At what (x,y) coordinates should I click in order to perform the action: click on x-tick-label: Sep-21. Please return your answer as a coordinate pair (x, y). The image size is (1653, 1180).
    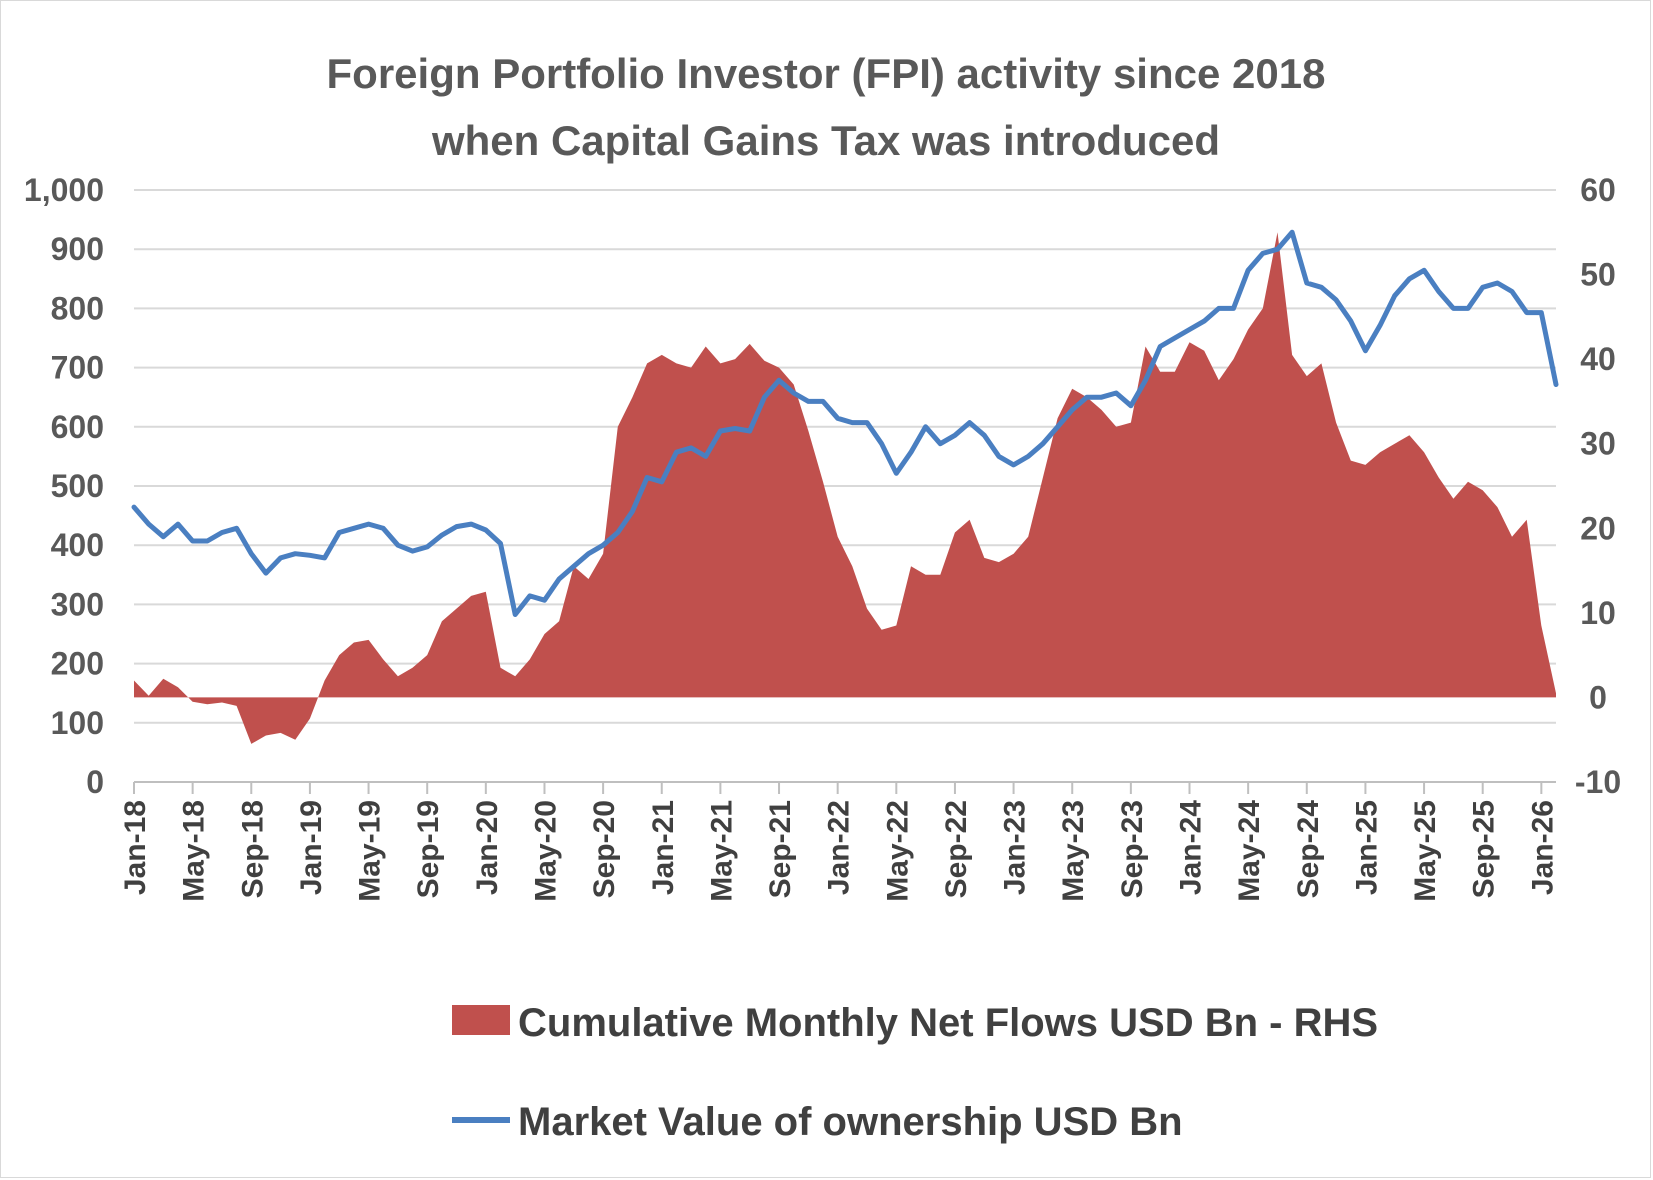
    Looking at the image, I should click on (780, 849).